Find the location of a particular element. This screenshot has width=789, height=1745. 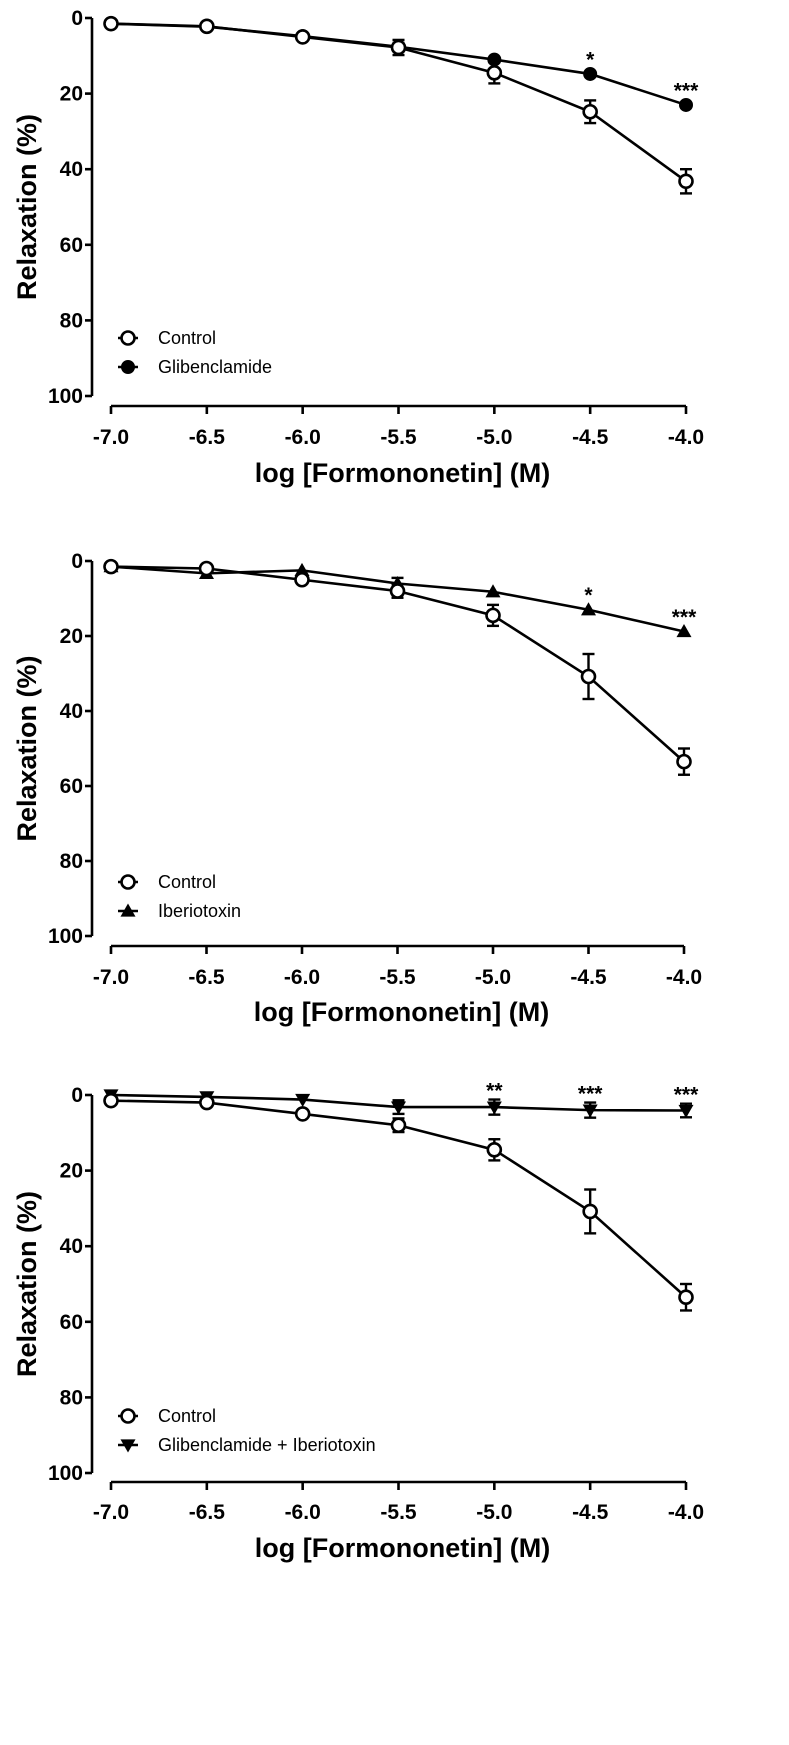

legend-label: Glibenclamide is located at coordinates (215, 367).